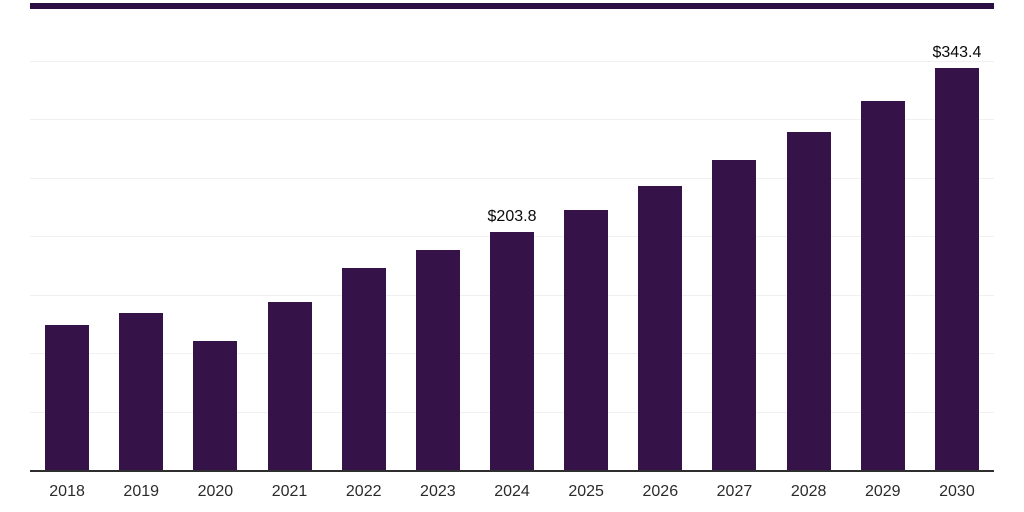  What do you see at coordinates (512, 491) in the screenshot?
I see `x-axis-tick-label: 2024` at bounding box center [512, 491].